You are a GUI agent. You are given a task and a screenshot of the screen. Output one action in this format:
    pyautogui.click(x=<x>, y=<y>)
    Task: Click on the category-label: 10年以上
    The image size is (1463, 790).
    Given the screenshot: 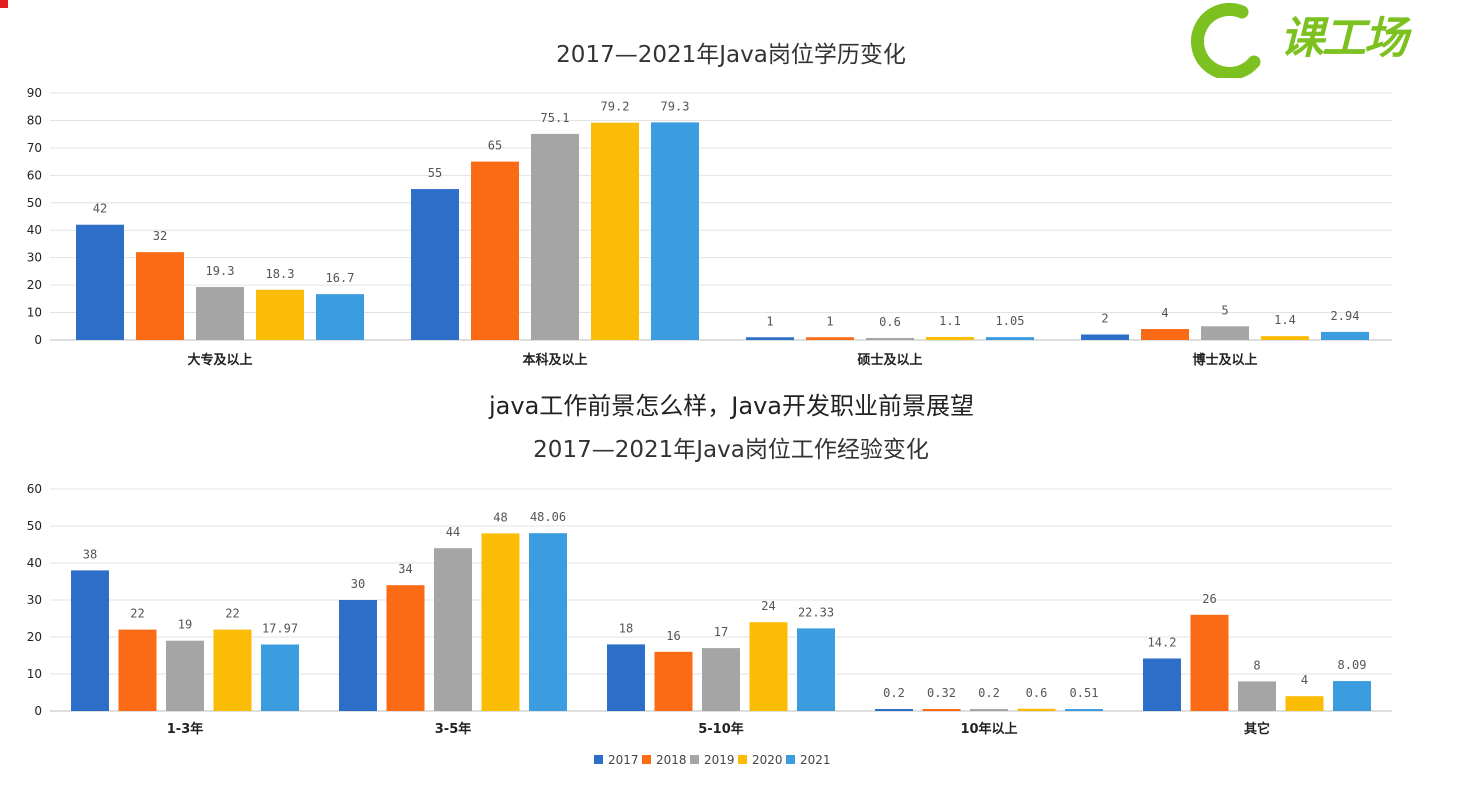 What is the action you would take?
    pyautogui.click(x=988, y=729)
    